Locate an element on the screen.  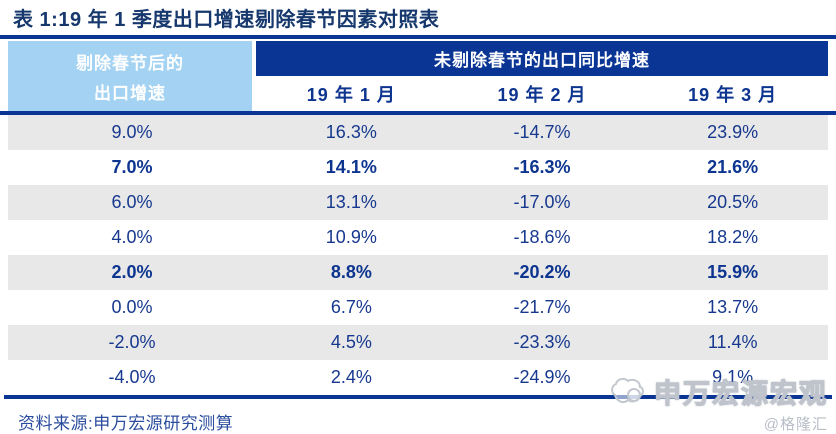
cell-adjusted-growth: 0.0% is located at coordinates (132, 307).